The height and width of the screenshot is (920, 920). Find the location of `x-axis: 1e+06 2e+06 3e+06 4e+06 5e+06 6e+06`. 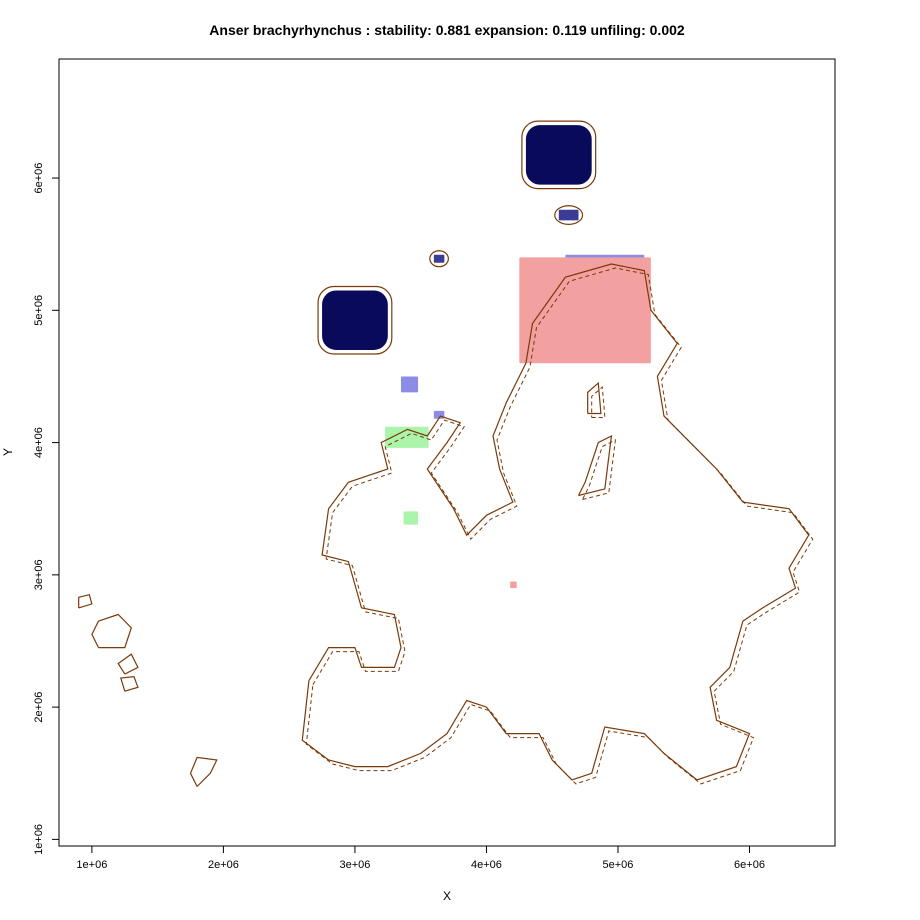

x-axis: 1e+06 2e+06 3e+06 4e+06 5e+06 6e+06 is located at coordinates (420, 858).